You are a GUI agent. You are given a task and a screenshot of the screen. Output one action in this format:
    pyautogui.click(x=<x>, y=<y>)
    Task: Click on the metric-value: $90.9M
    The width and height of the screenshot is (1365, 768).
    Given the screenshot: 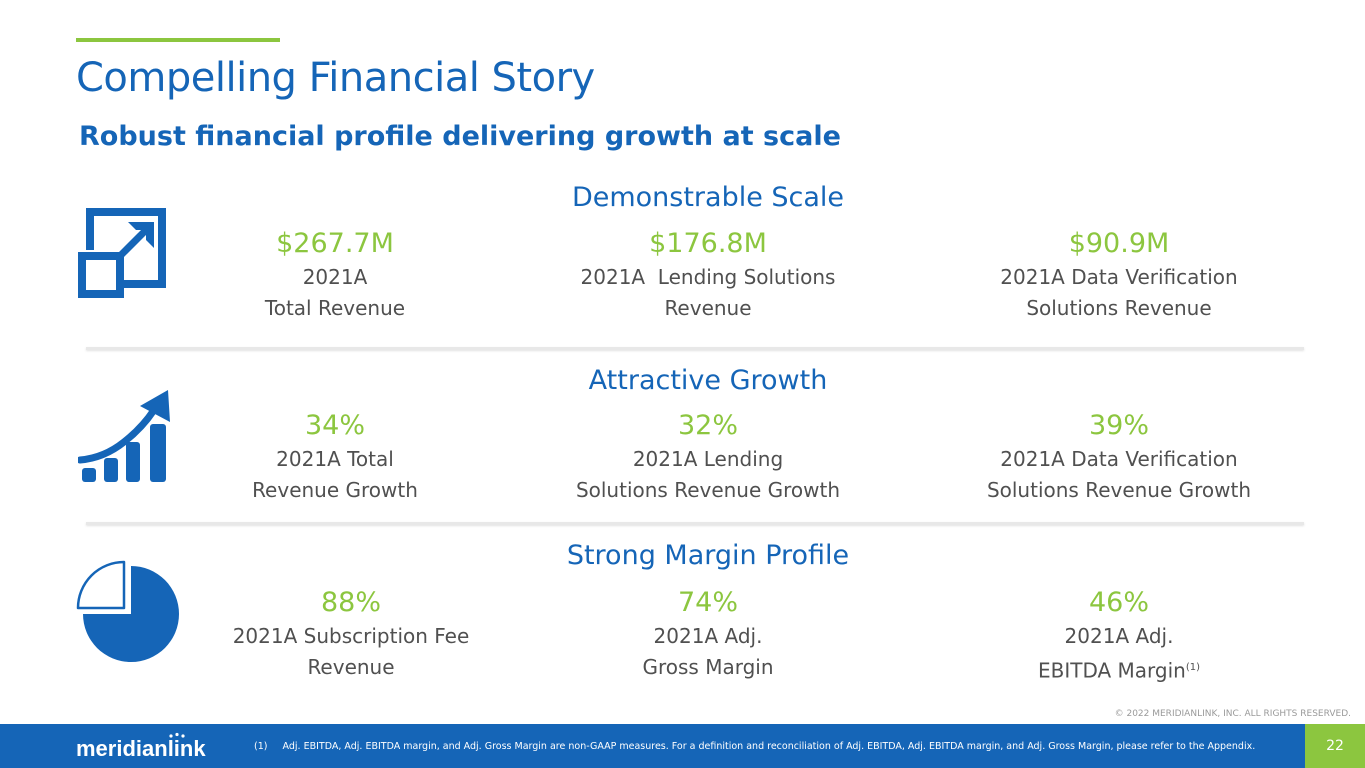 What is the action you would take?
    pyautogui.click(x=1119, y=243)
    